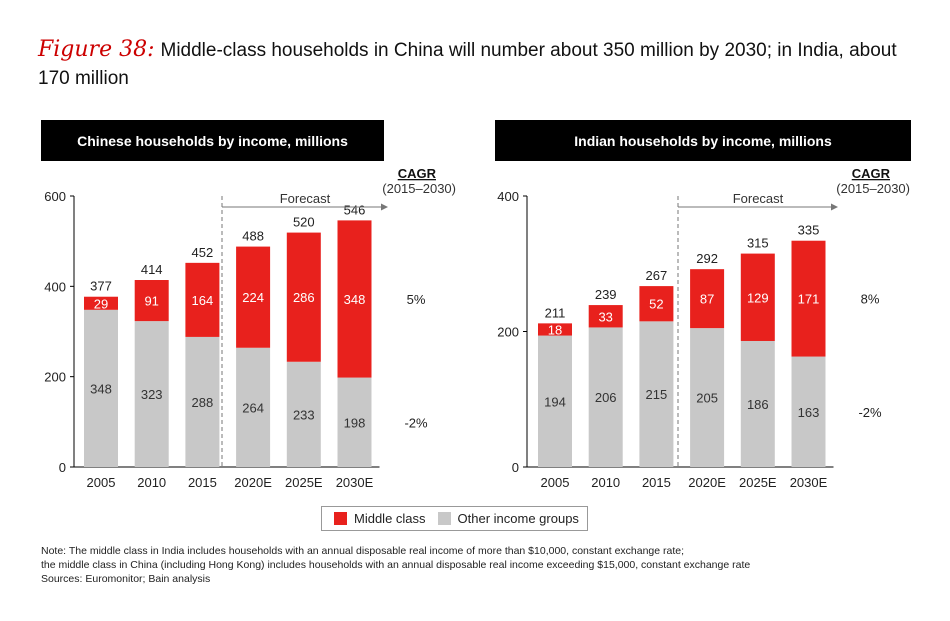 This screenshot has width=950, height=621. What do you see at coordinates (417, 173) in the screenshot?
I see `china-cagr-header: CAGR` at bounding box center [417, 173].